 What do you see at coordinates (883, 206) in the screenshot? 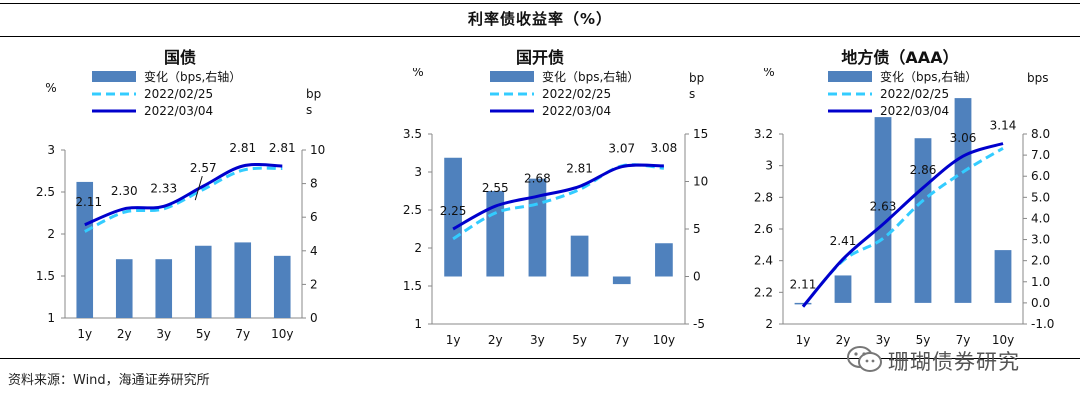
I see `data-label: 2.63` at bounding box center [883, 206].